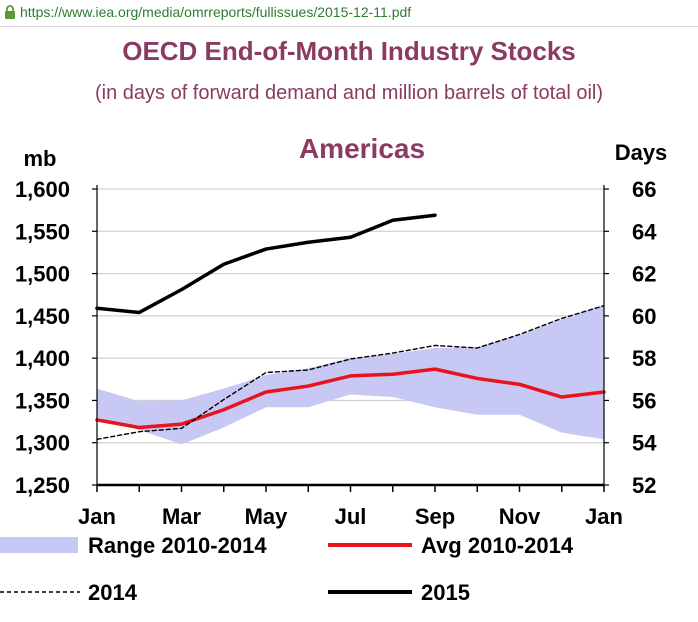 This screenshot has height=622, width=698. What do you see at coordinates (644, 485) in the screenshot?
I see `y-tick-label-right: 52` at bounding box center [644, 485].